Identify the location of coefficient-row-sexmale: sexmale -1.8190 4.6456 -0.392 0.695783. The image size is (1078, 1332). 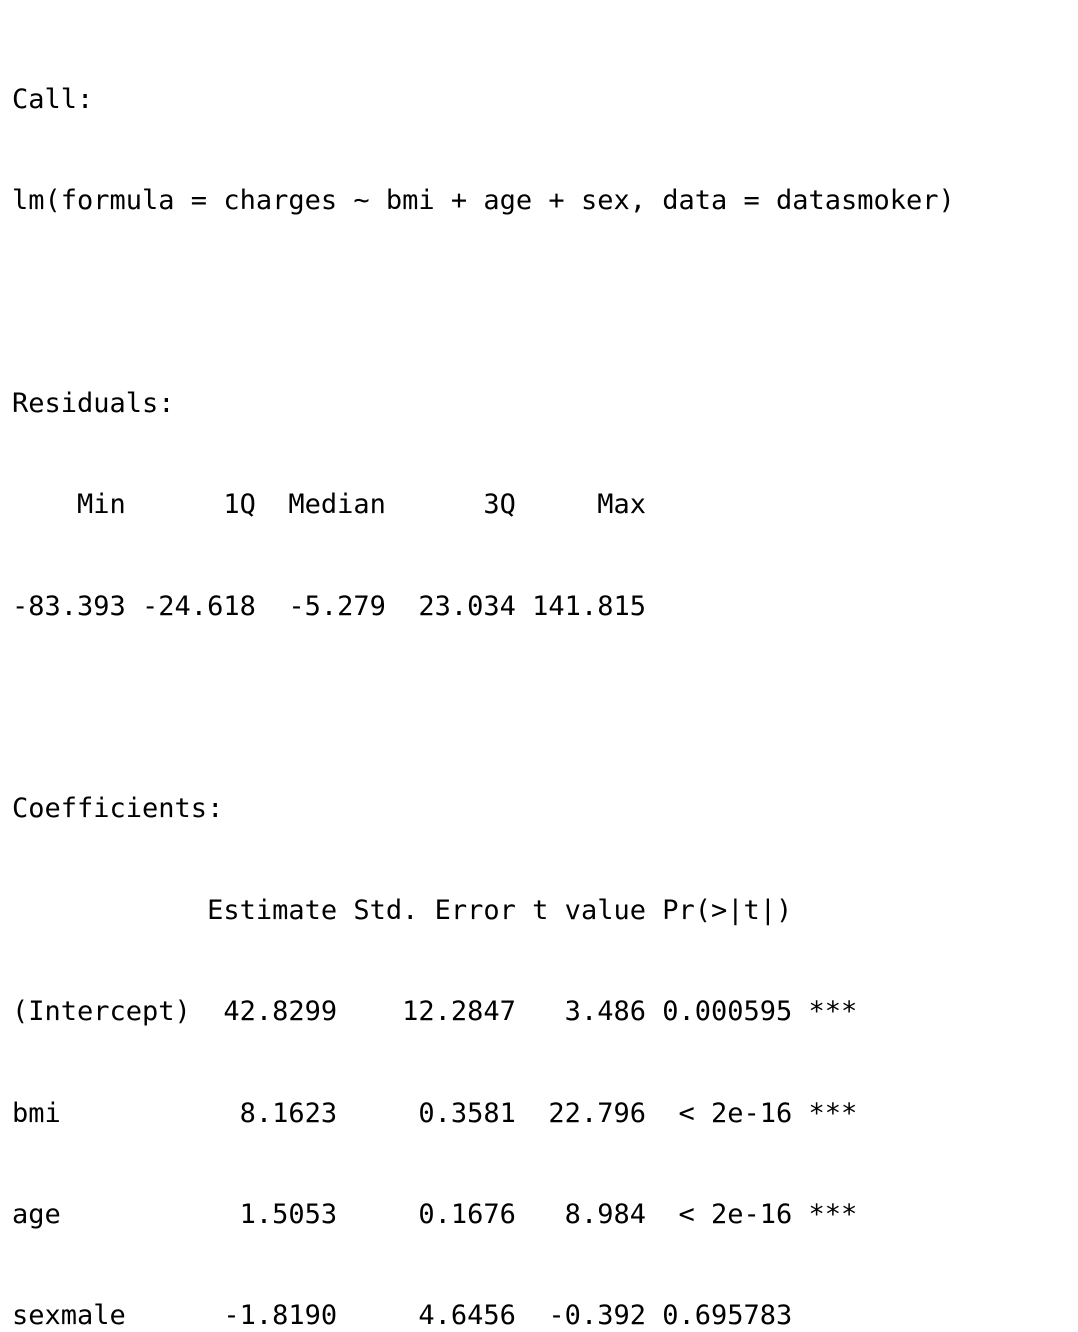
(435, 1316).